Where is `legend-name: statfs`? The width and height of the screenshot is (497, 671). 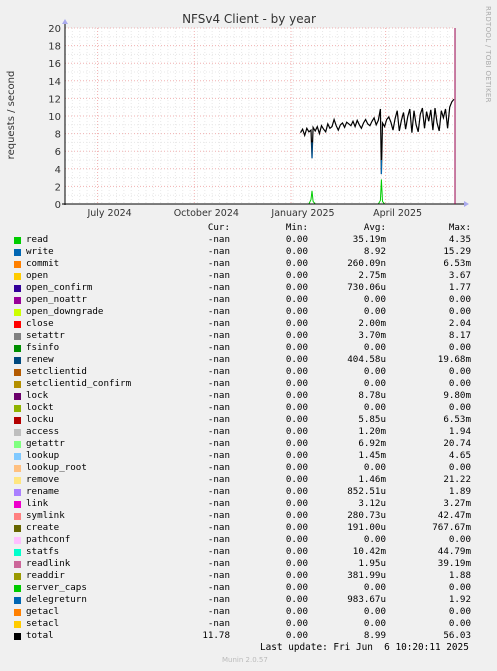
legend-name: statfs is located at coordinates (43, 551).